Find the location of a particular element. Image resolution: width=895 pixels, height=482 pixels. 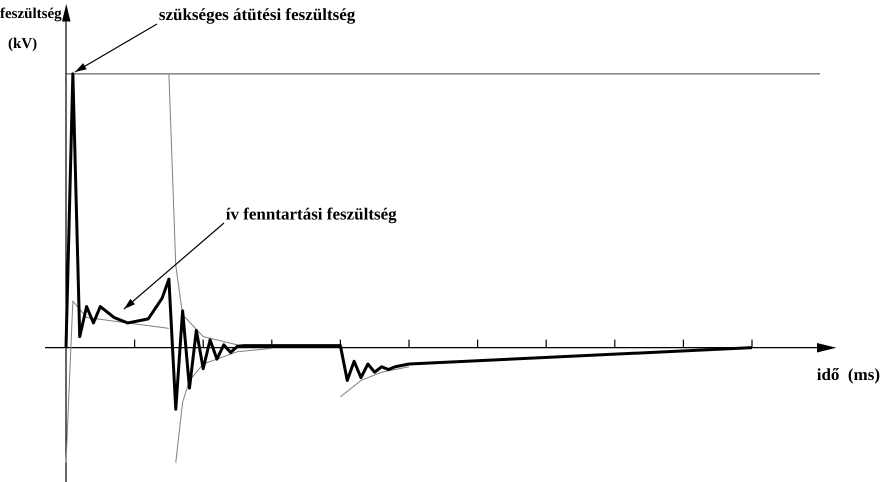

text: szükséges átütési feszültség is located at coordinates (257, 14).